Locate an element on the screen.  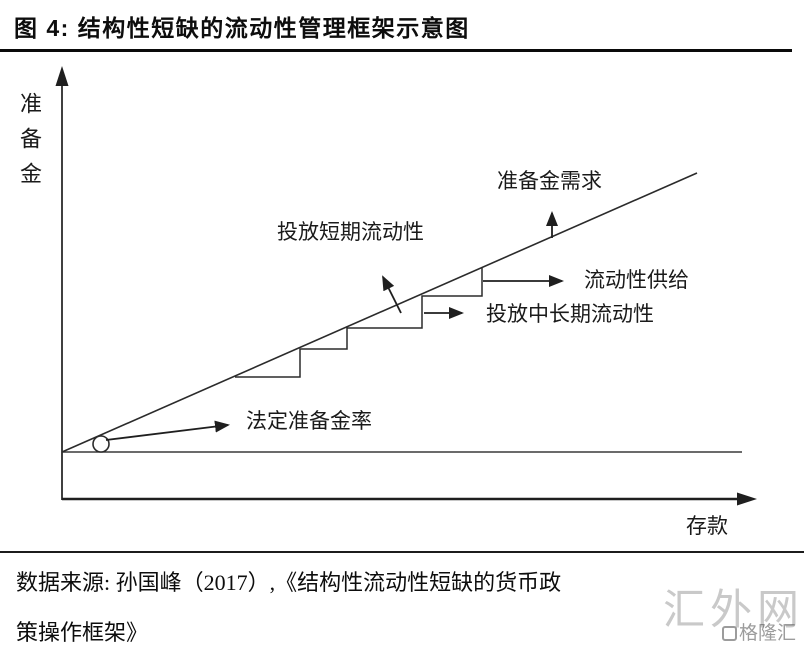
label-medium-long-term-injection: 投放中长期流动性 is located at coordinates (570, 314).